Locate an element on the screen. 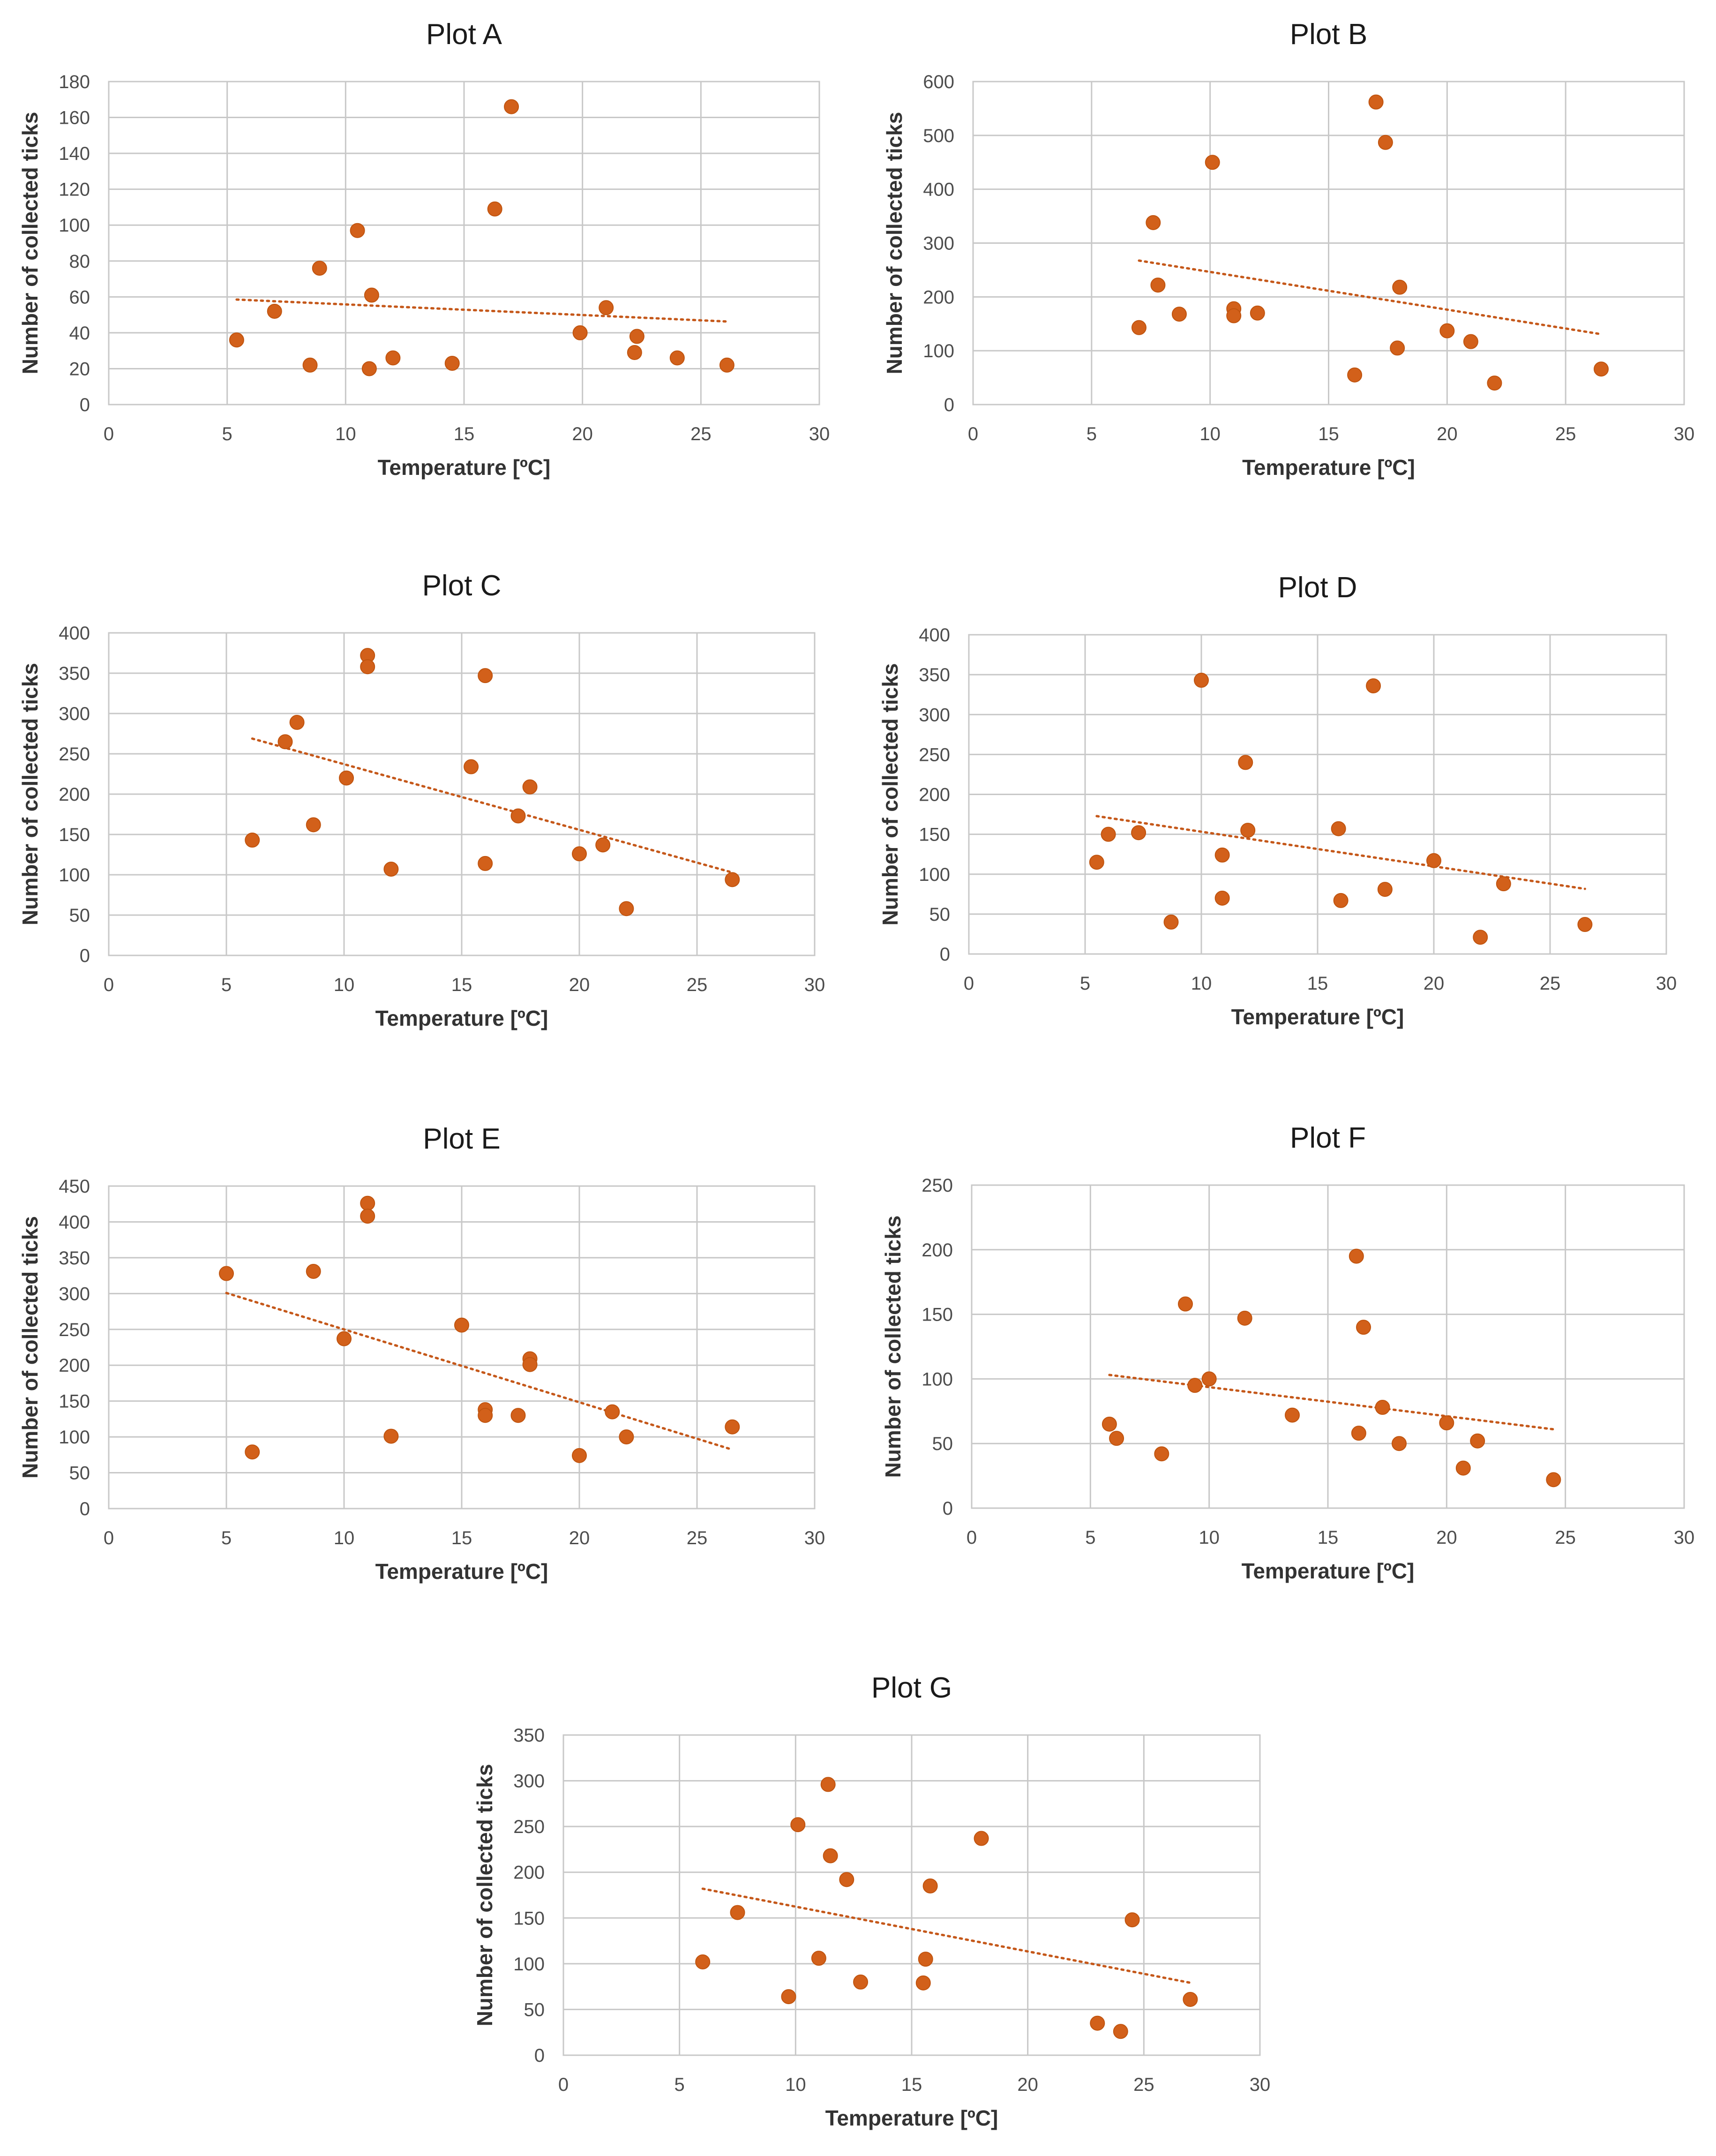 The image size is (1716, 2156). plot-g-x-tick-label: 0 is located at coordinates (564, 2084).